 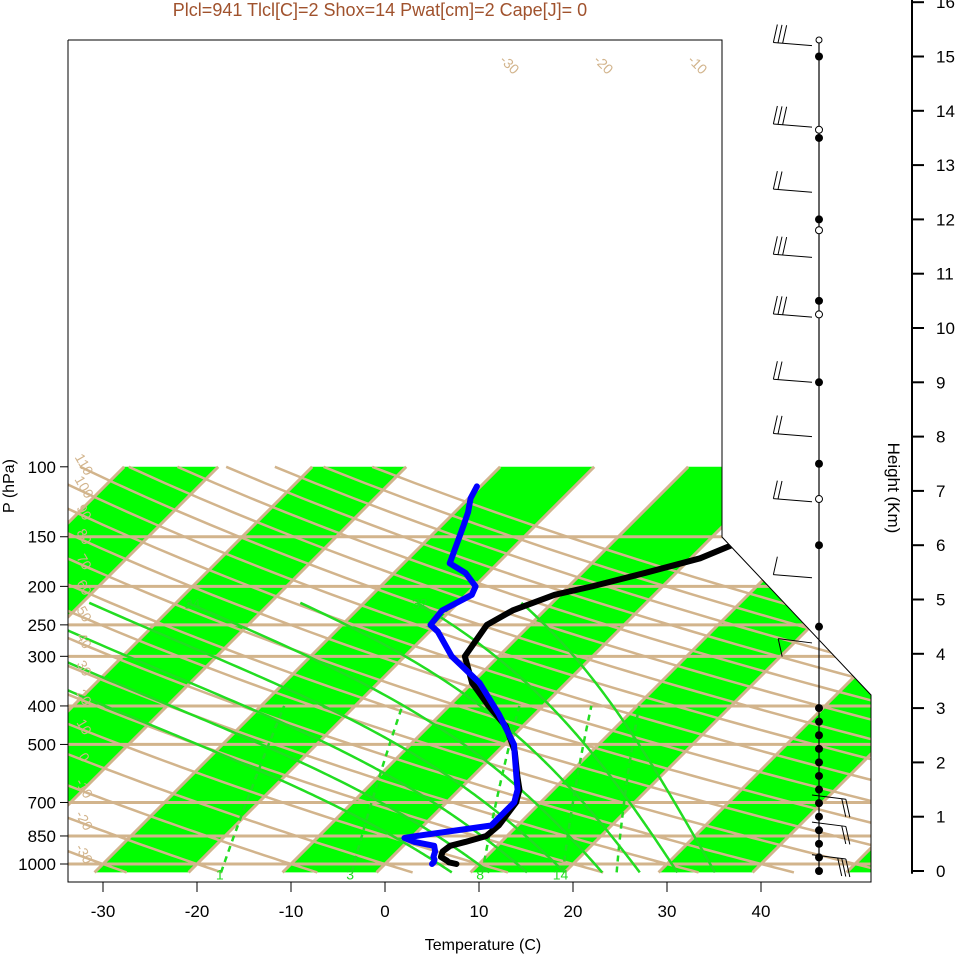 What do you see at coordinates (604, 65) in the screenshot?
I see `isotherm-label: -20` at bounding box center [604, 65].